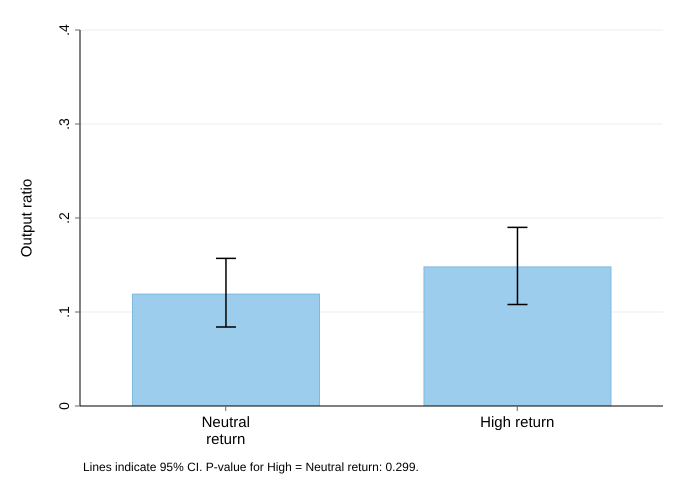 This screenshot has height=495, width=675. I want to click on y-tick-label: 0, so click(64, 406).